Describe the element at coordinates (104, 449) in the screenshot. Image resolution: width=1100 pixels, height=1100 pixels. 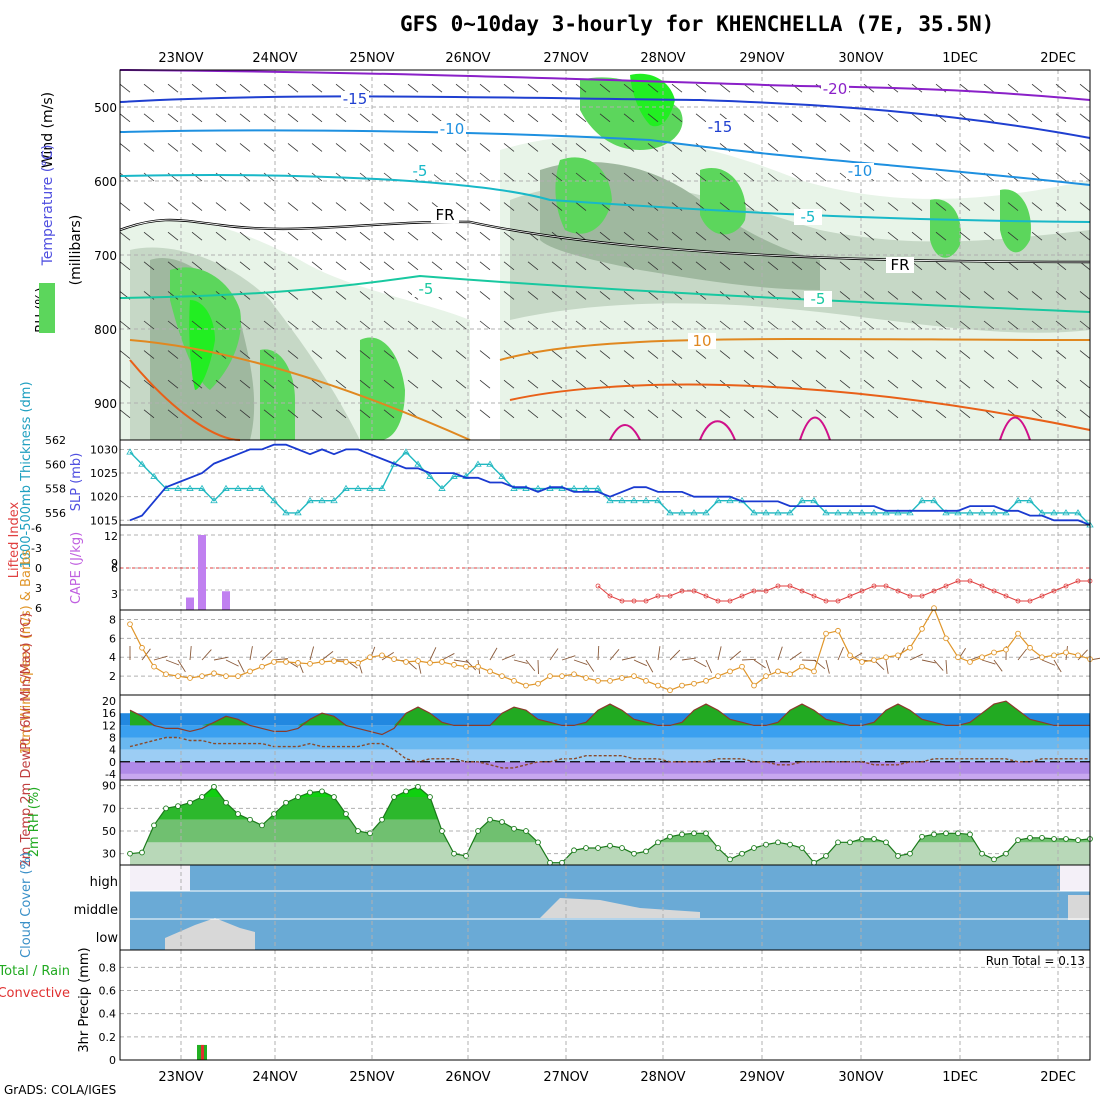
I see `slp-tick-label: 1030` at that location.